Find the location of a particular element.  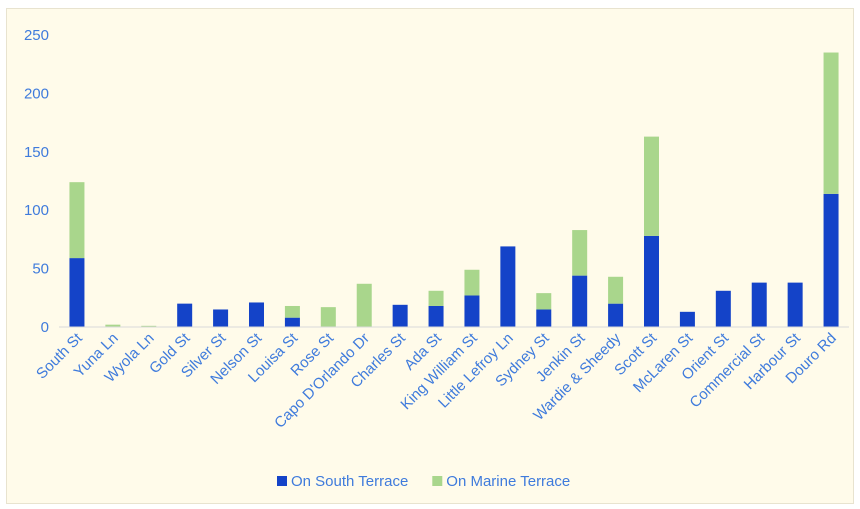

legend-label: On Marine Terrace is located at coordinates (508, 481).